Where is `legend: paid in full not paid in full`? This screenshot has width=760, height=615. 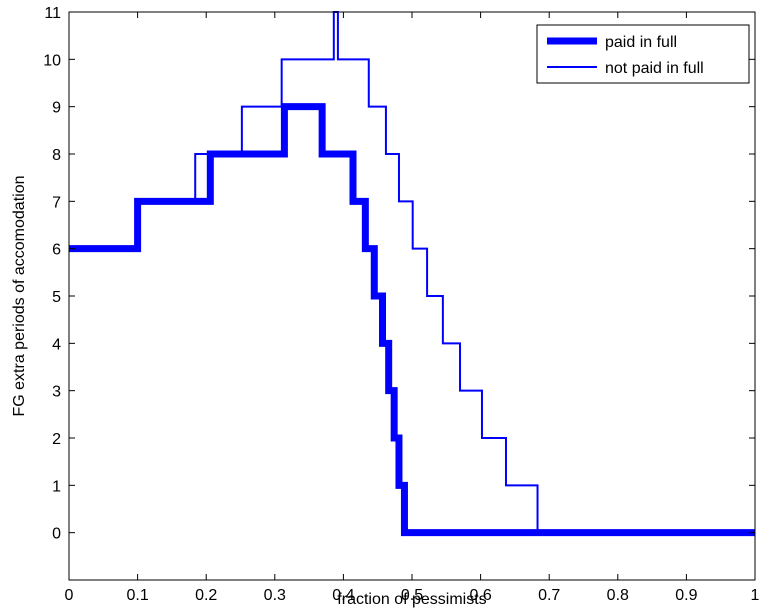
legend: paid in full not paid in full is located at coordinates (643, 54).